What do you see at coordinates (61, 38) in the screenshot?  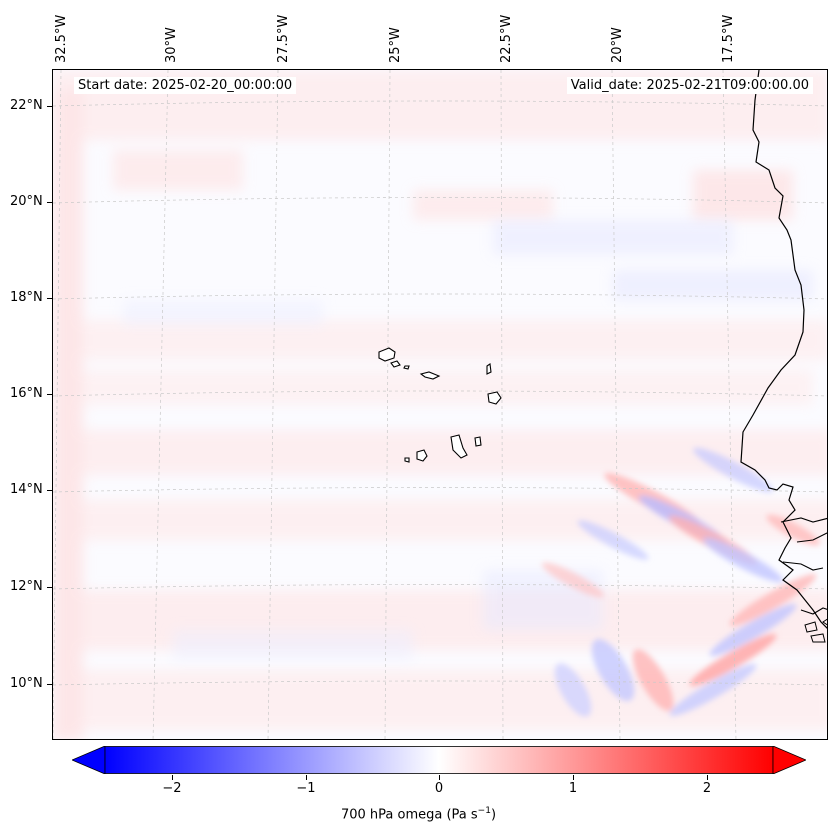 I see `lon-label-32-5w: 32.5°W` at bounding box center [61, 38].